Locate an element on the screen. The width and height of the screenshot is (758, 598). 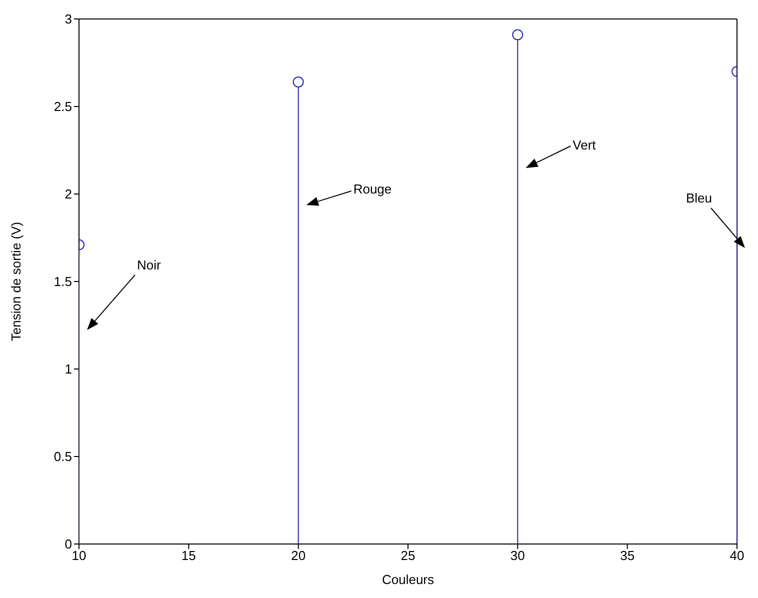
x-axis-title: Couleurs is located at coordinates (408, 579).